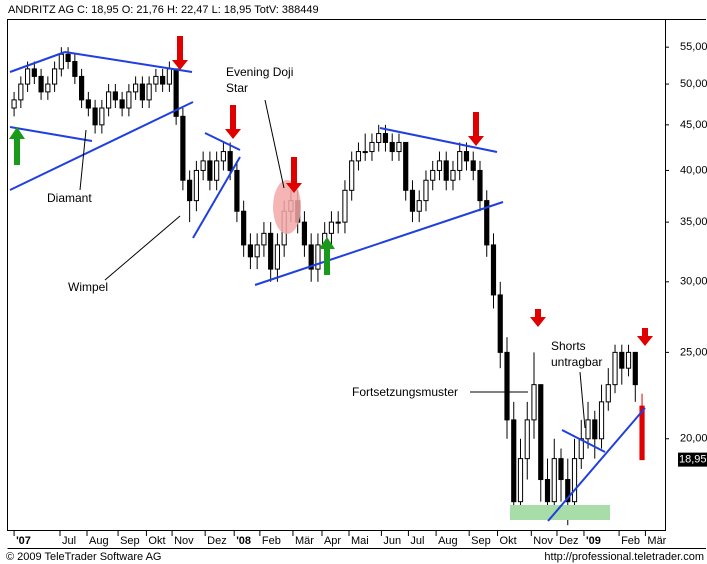 Image resolution: width=707 pixels, height=564 pixels. Describe the element at coordinates (83, 557) in the screenshot. I see `copyright: © 2009 TeleTrader Software AG` at that location.